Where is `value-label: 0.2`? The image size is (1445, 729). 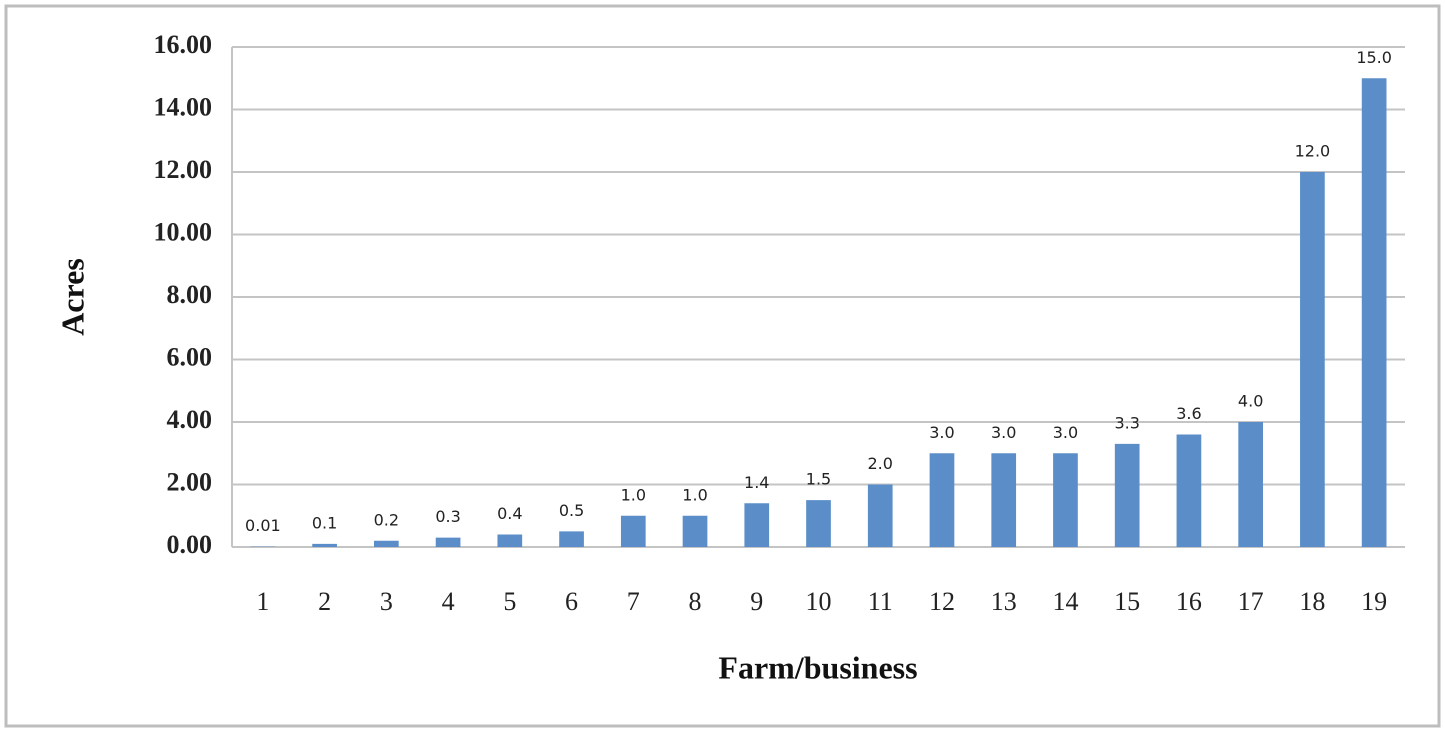
value-label: 0.2 is located at coordinates (386, 519).